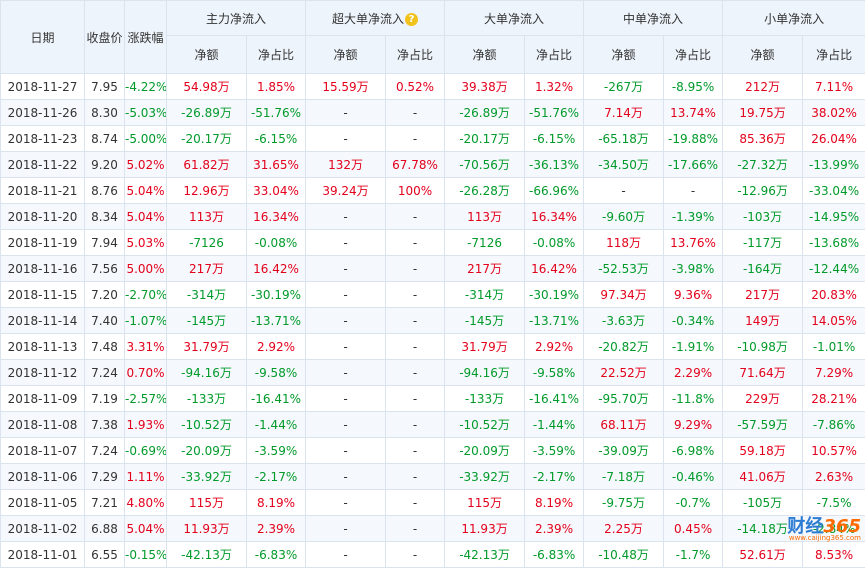 The image size is (865, 568). What do you see at coordinates (763, 347) in the screenshot?
I see `small-amount-cell: -10.98万` at bounding box center [763, 347].